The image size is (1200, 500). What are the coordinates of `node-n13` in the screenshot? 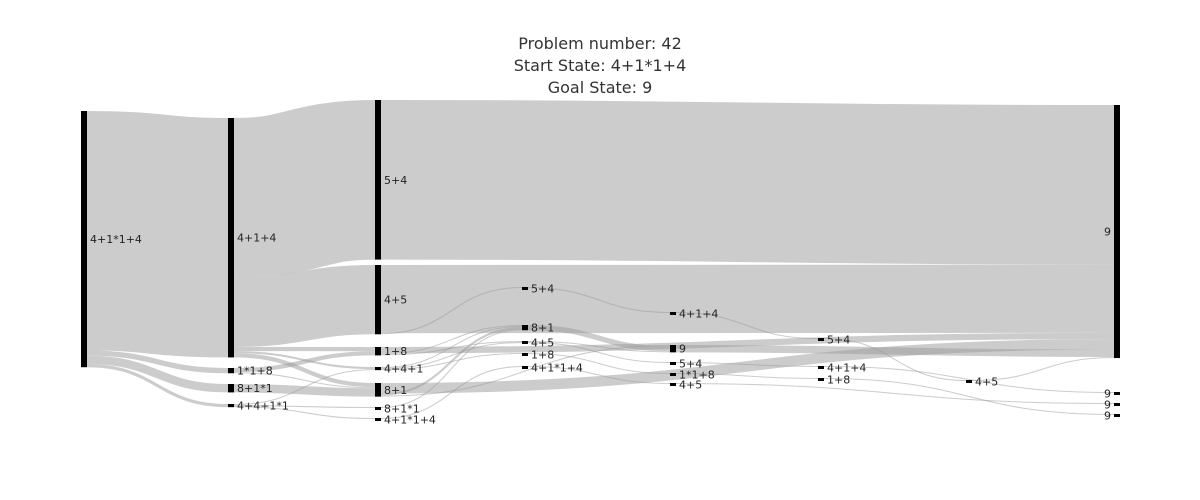 It's located at (525, 328).